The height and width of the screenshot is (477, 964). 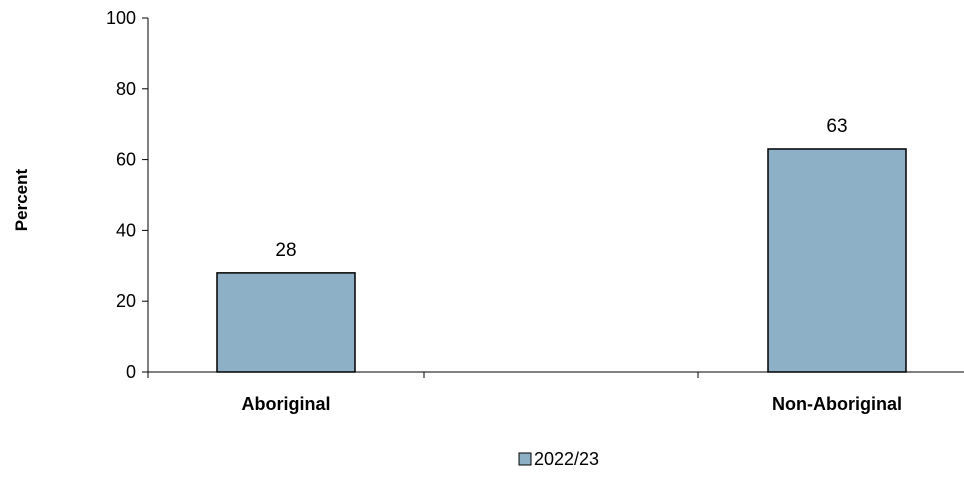 What do you see at coordinates (837, 404) in the screenshot?
I see `x-tick-label-non-aboriginal: Non-Aboriginal` at bounding box center [837, 404].